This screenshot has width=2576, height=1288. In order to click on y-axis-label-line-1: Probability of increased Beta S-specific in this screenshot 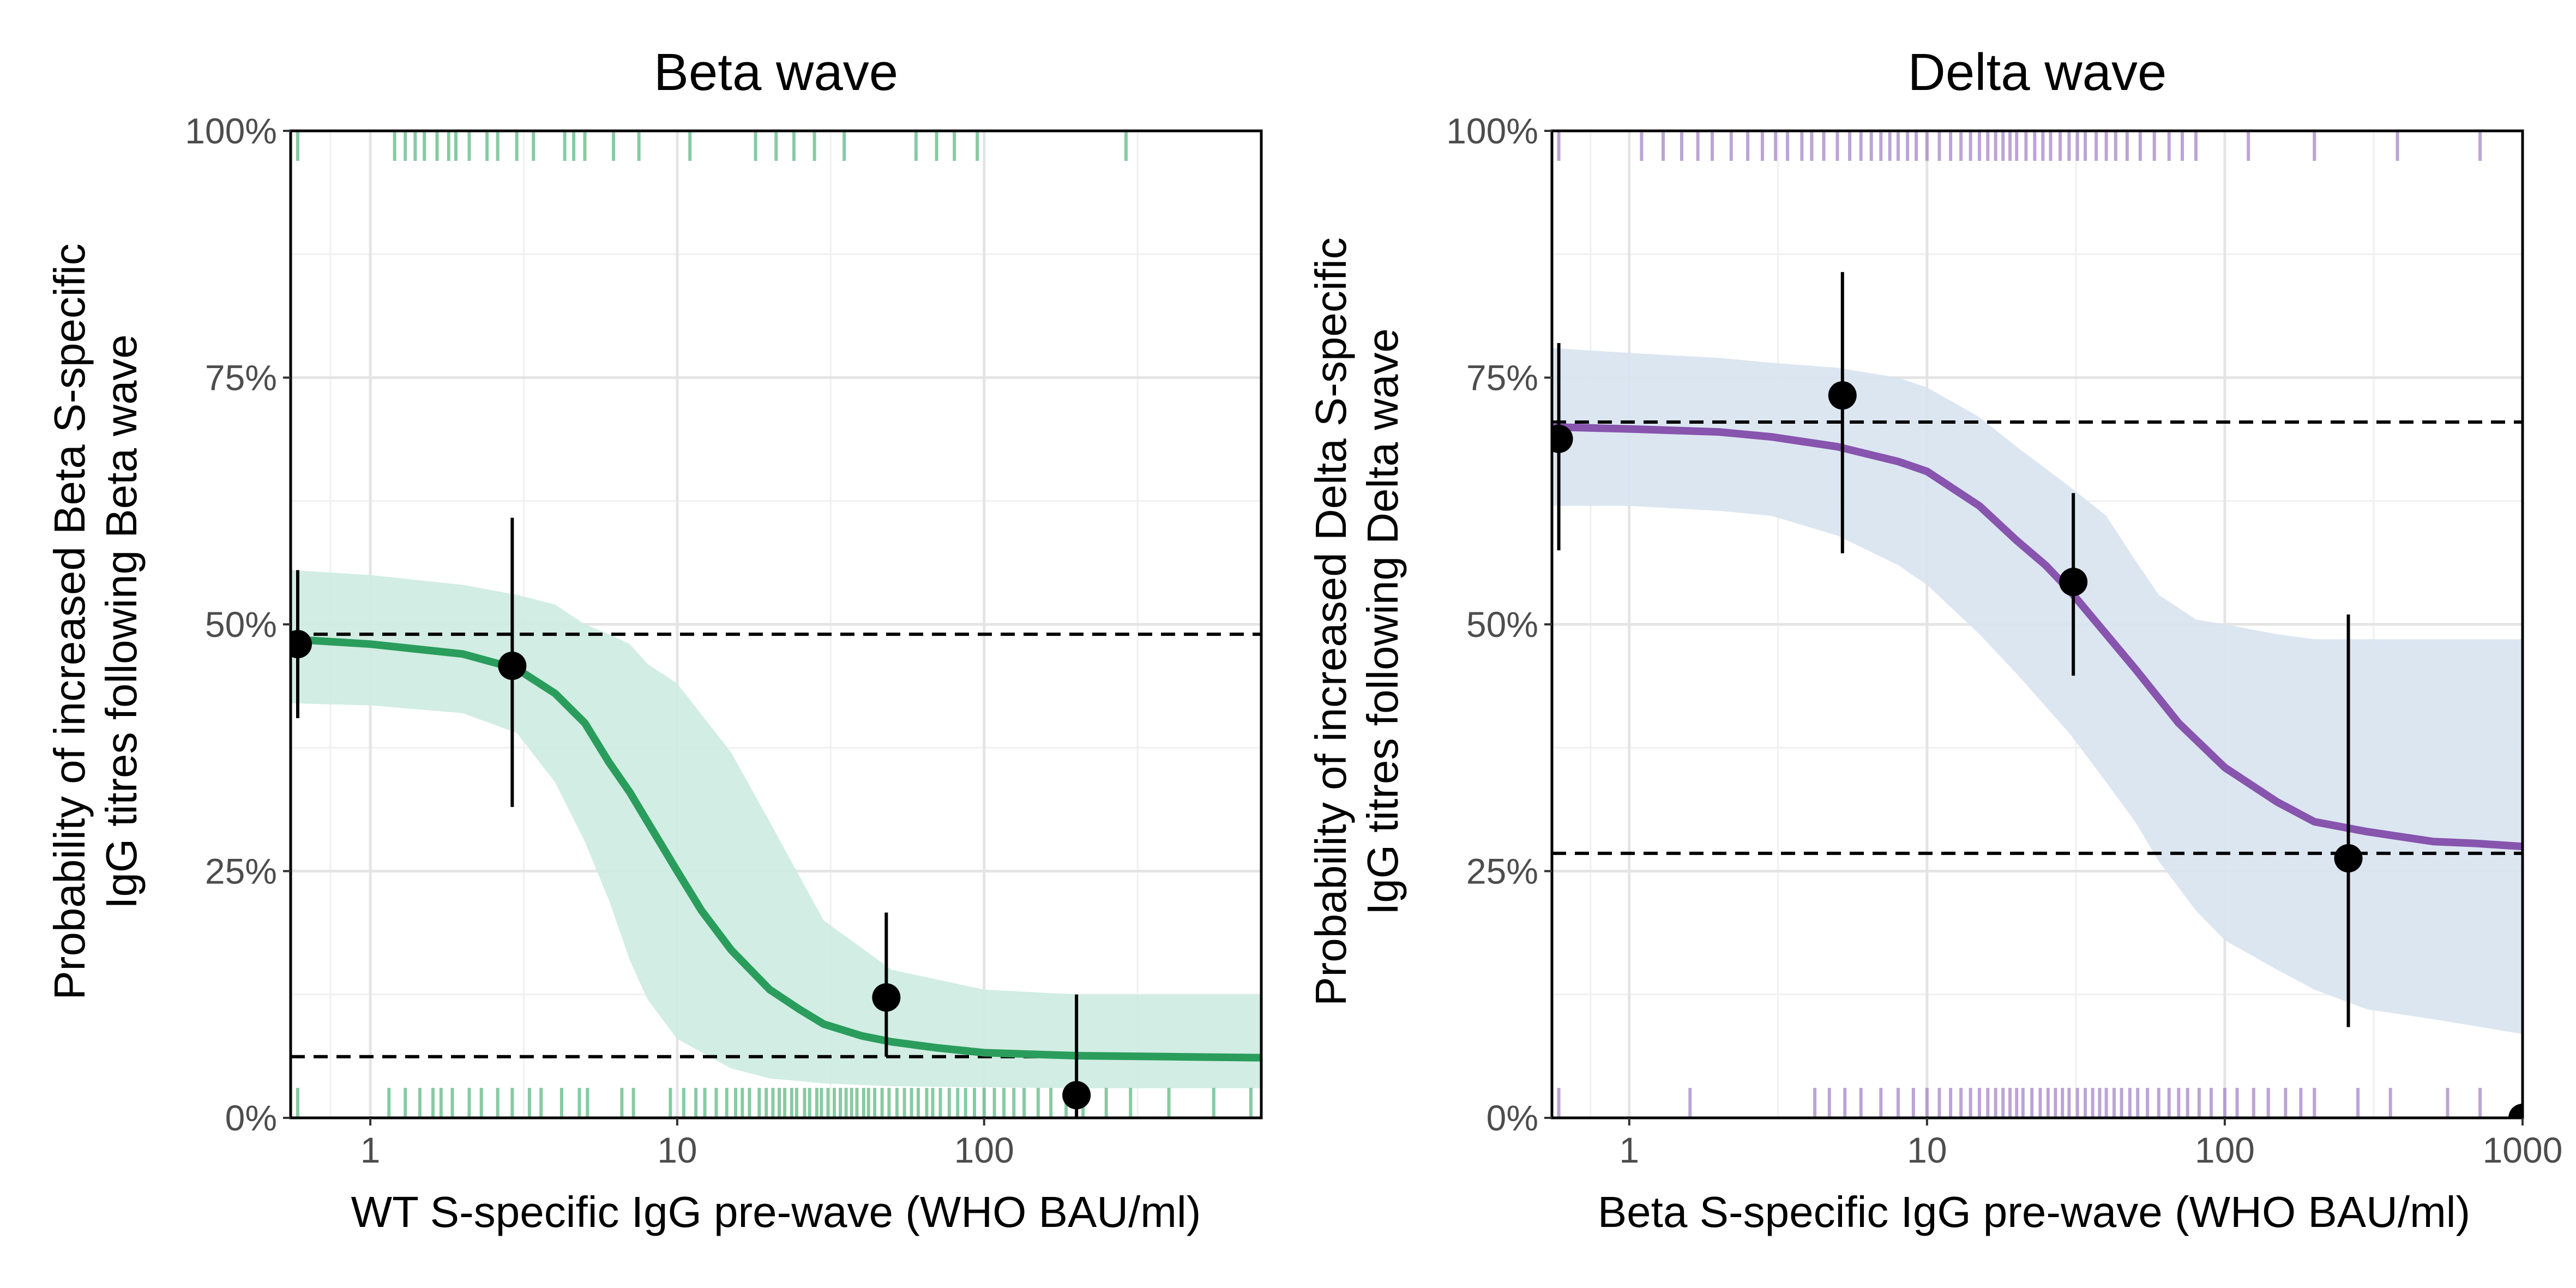, I will do `click(69, 621)`.